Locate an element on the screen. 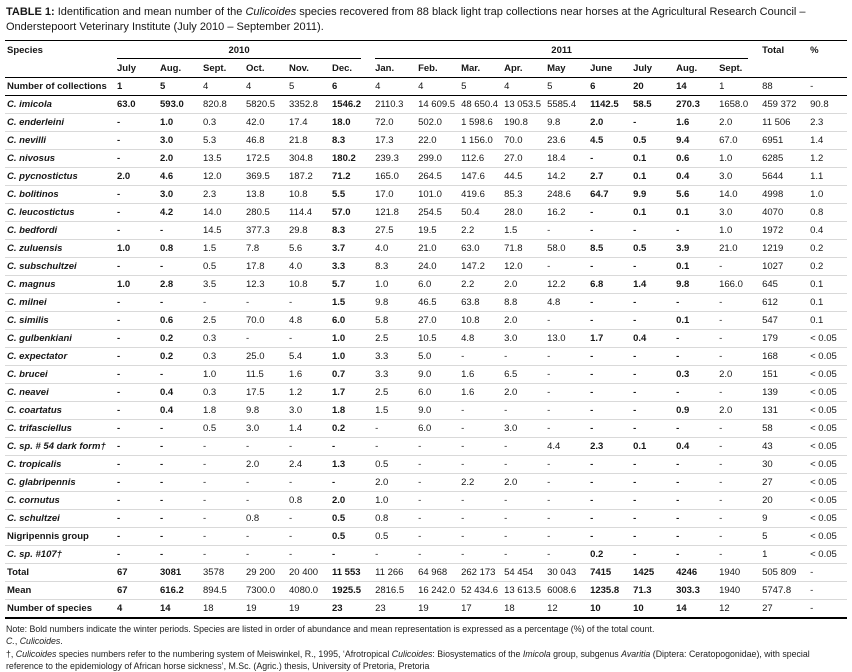  row-label: C. imicola is located at coordinates (60, 104).